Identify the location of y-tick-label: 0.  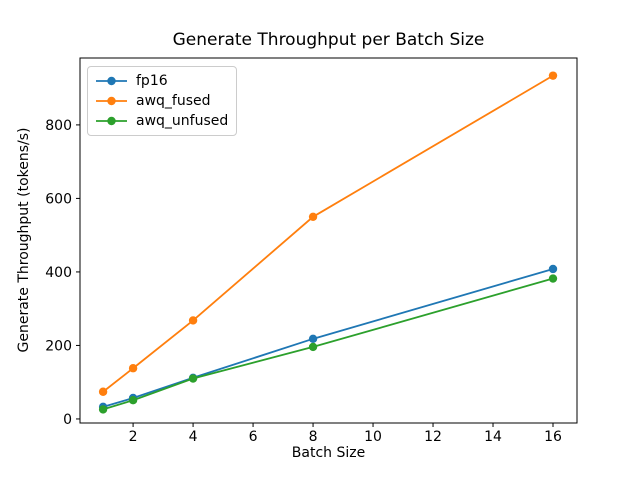
(67, 420).